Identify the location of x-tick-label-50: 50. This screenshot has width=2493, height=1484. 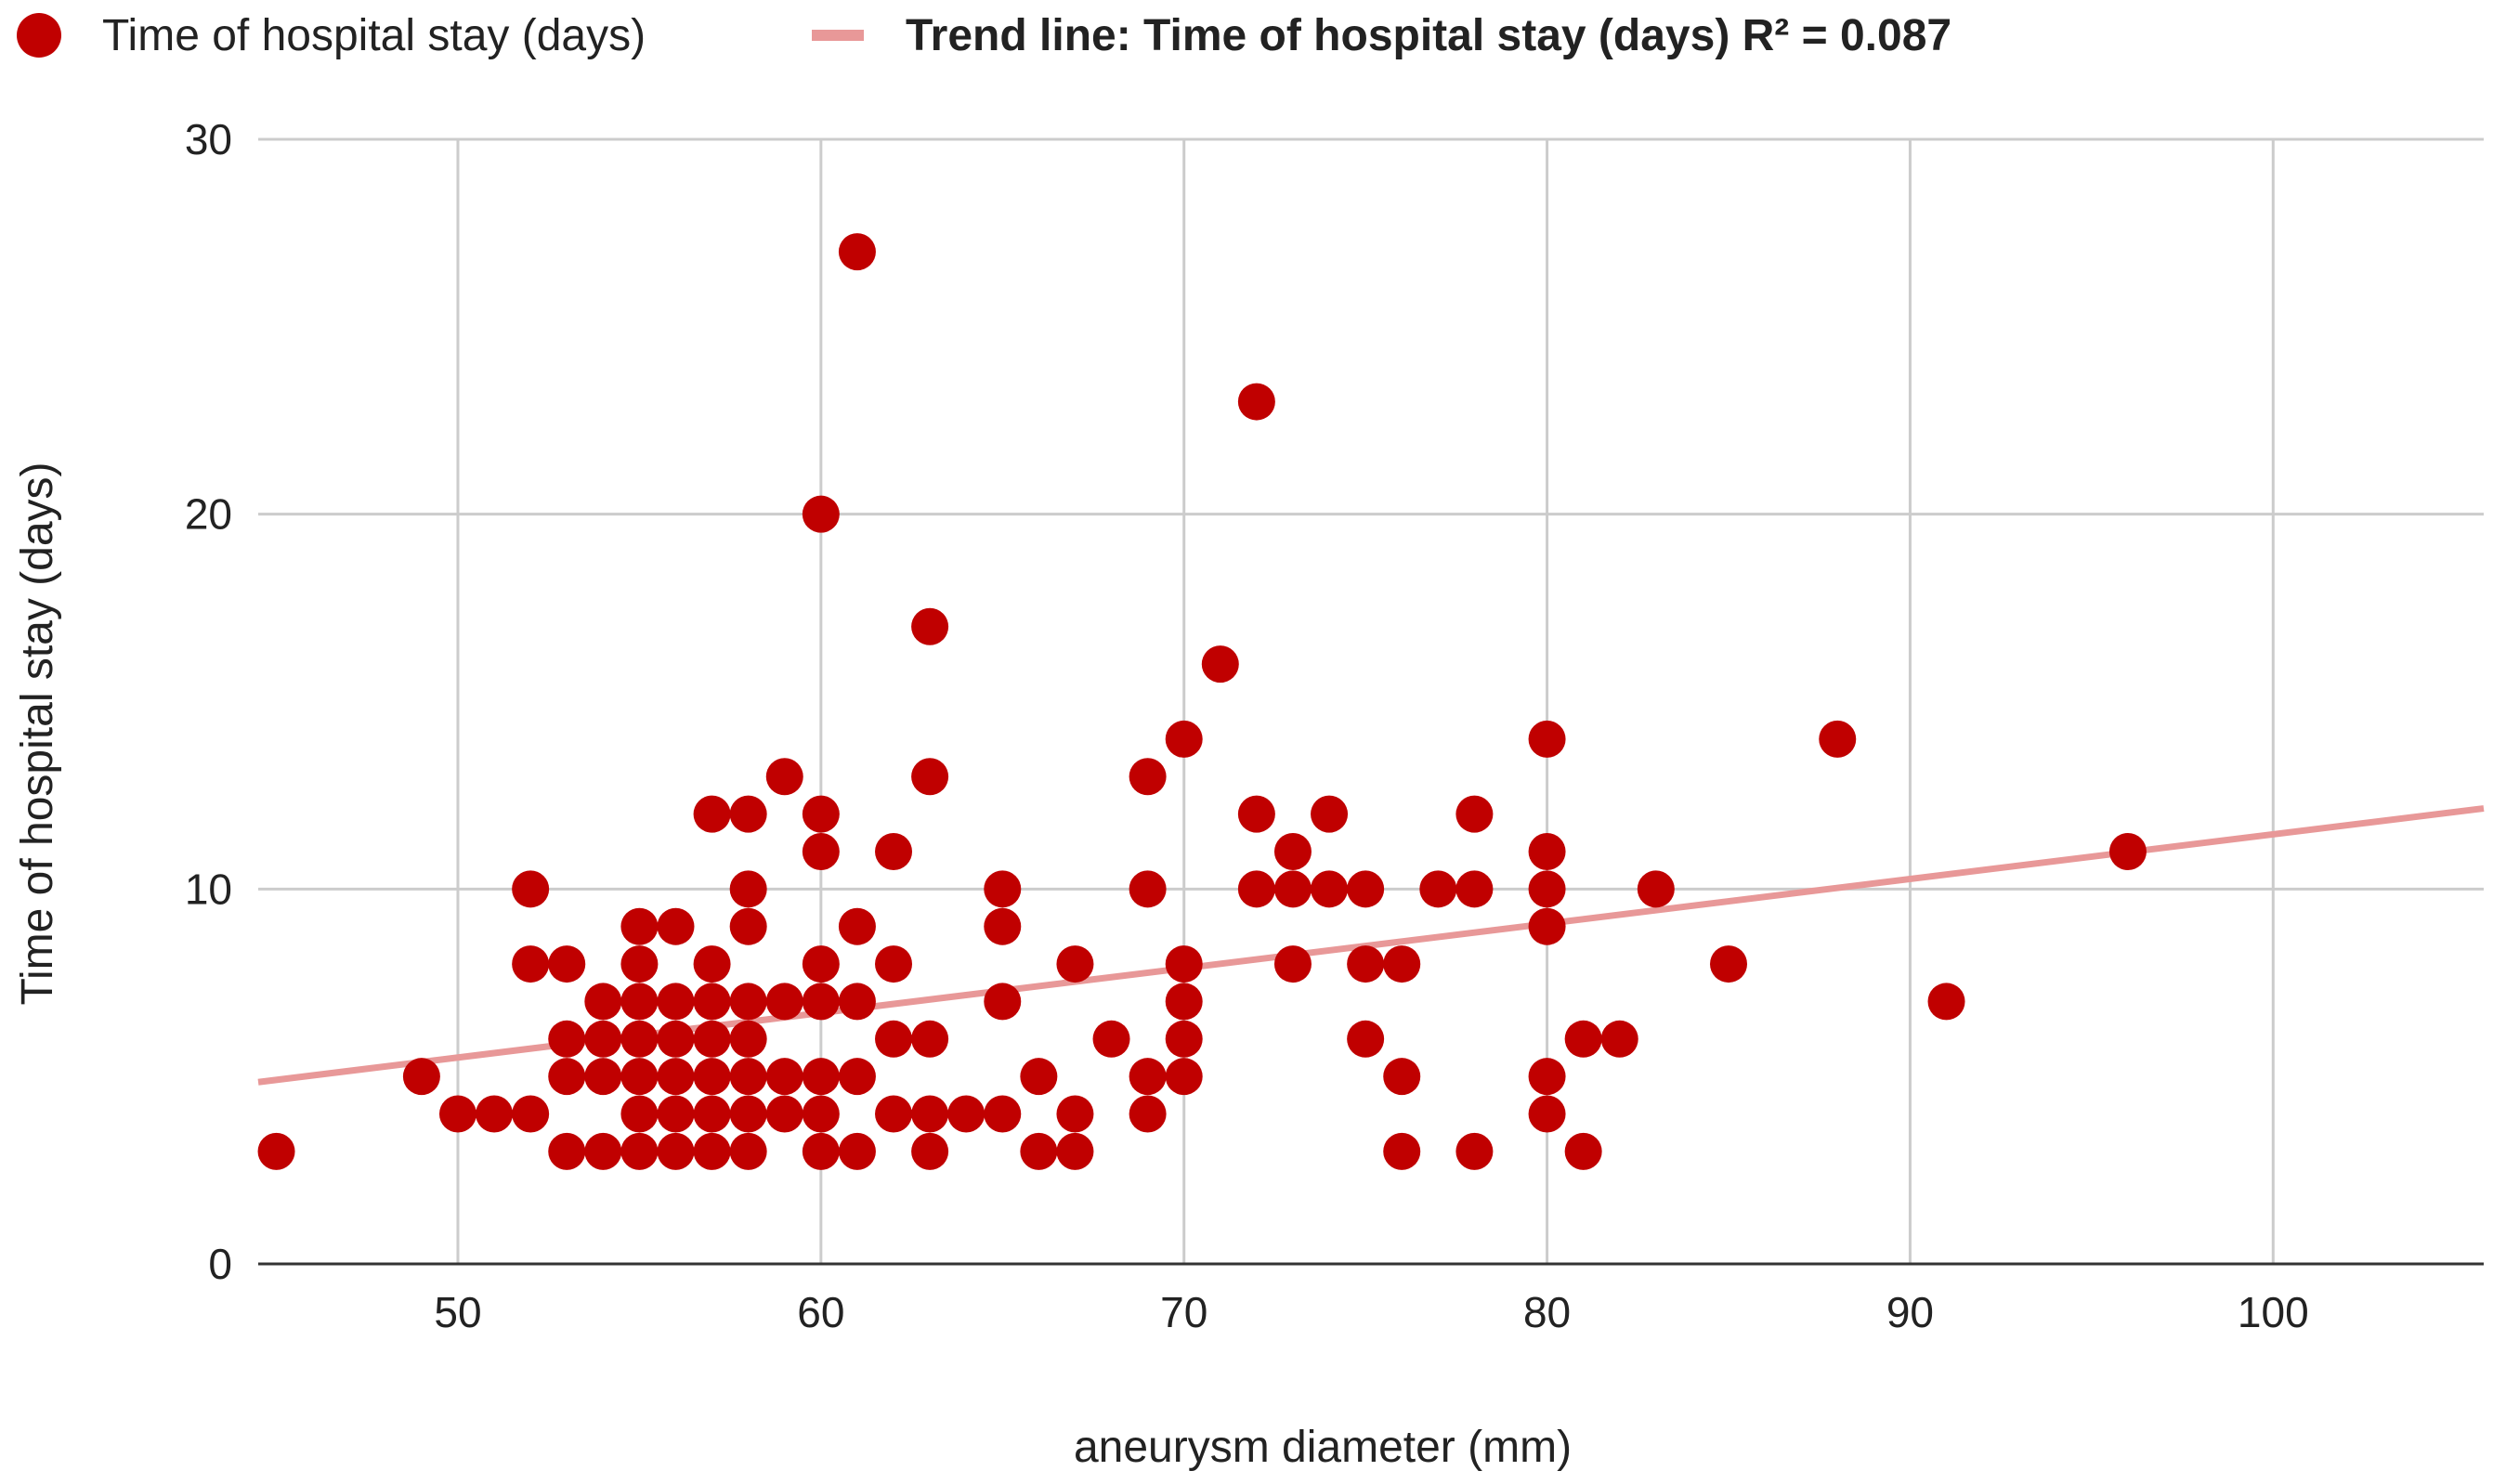
(457, 1312).